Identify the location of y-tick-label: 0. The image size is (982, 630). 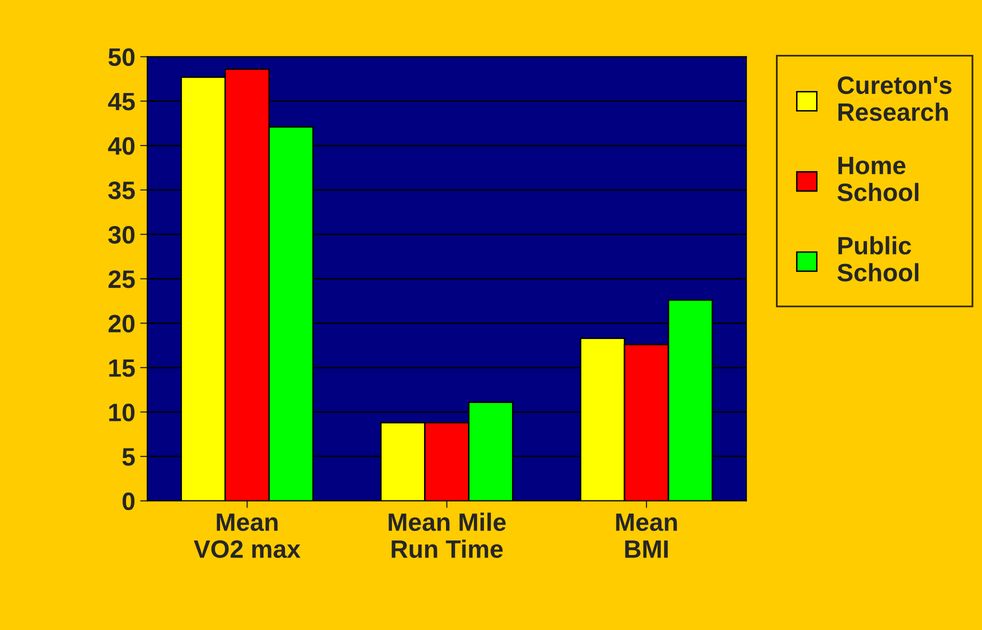
(128, 501).